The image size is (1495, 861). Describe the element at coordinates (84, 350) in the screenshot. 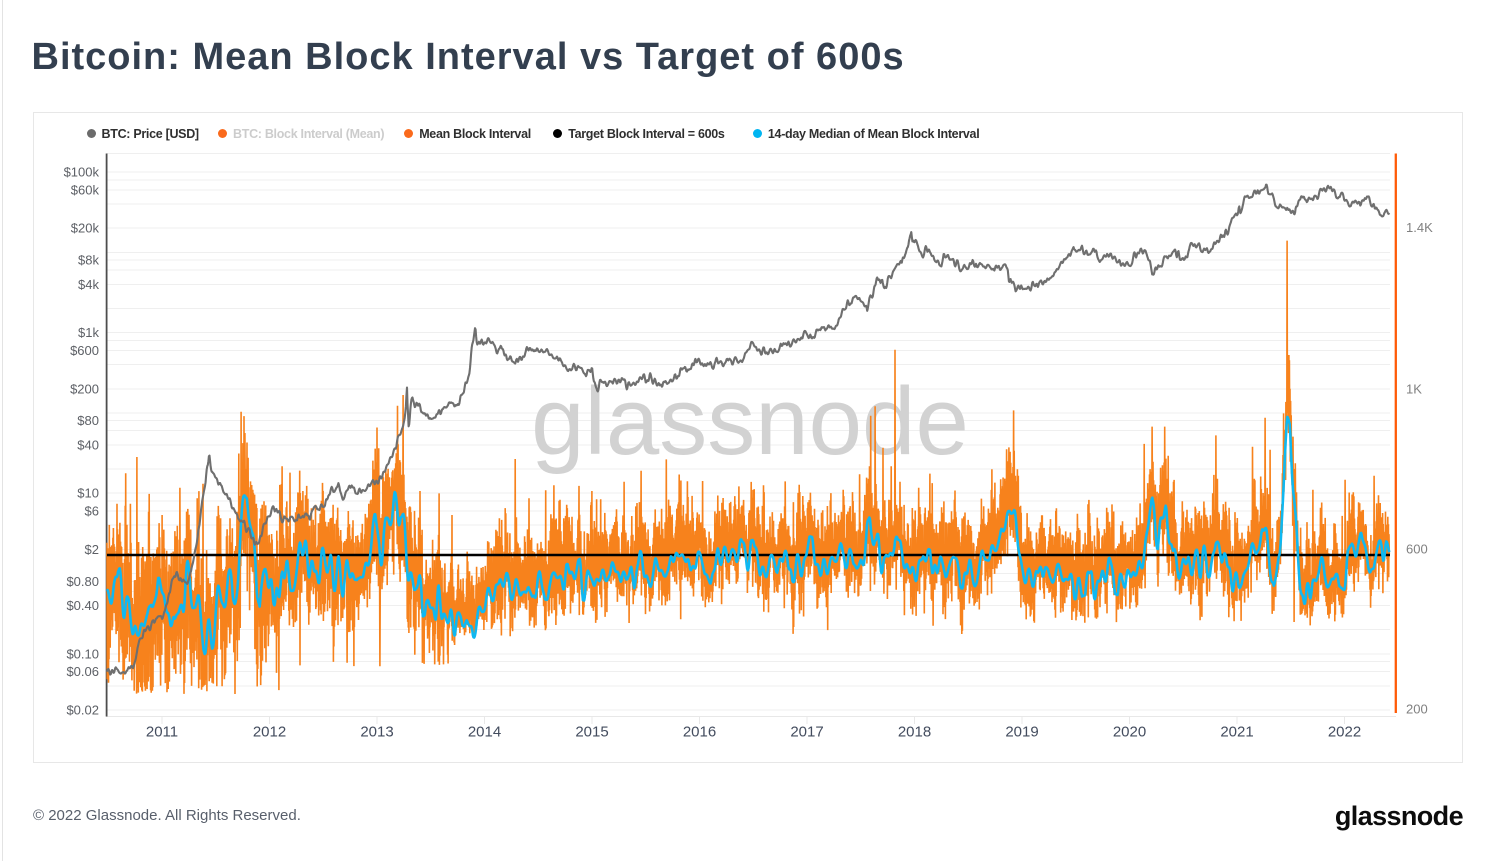

I see `svg-text: $600` at that location.